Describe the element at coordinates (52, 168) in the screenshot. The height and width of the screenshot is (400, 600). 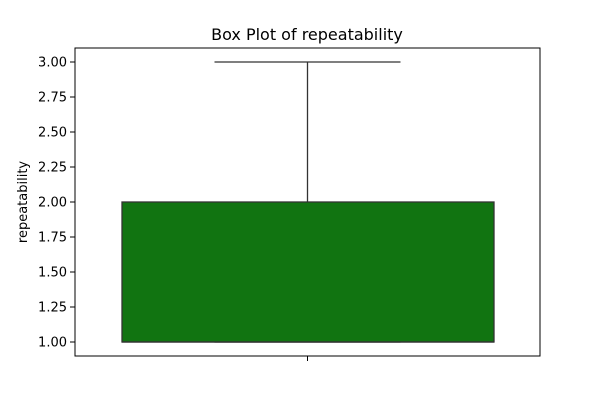
I see `y-tick-label: 2.25` at that location.